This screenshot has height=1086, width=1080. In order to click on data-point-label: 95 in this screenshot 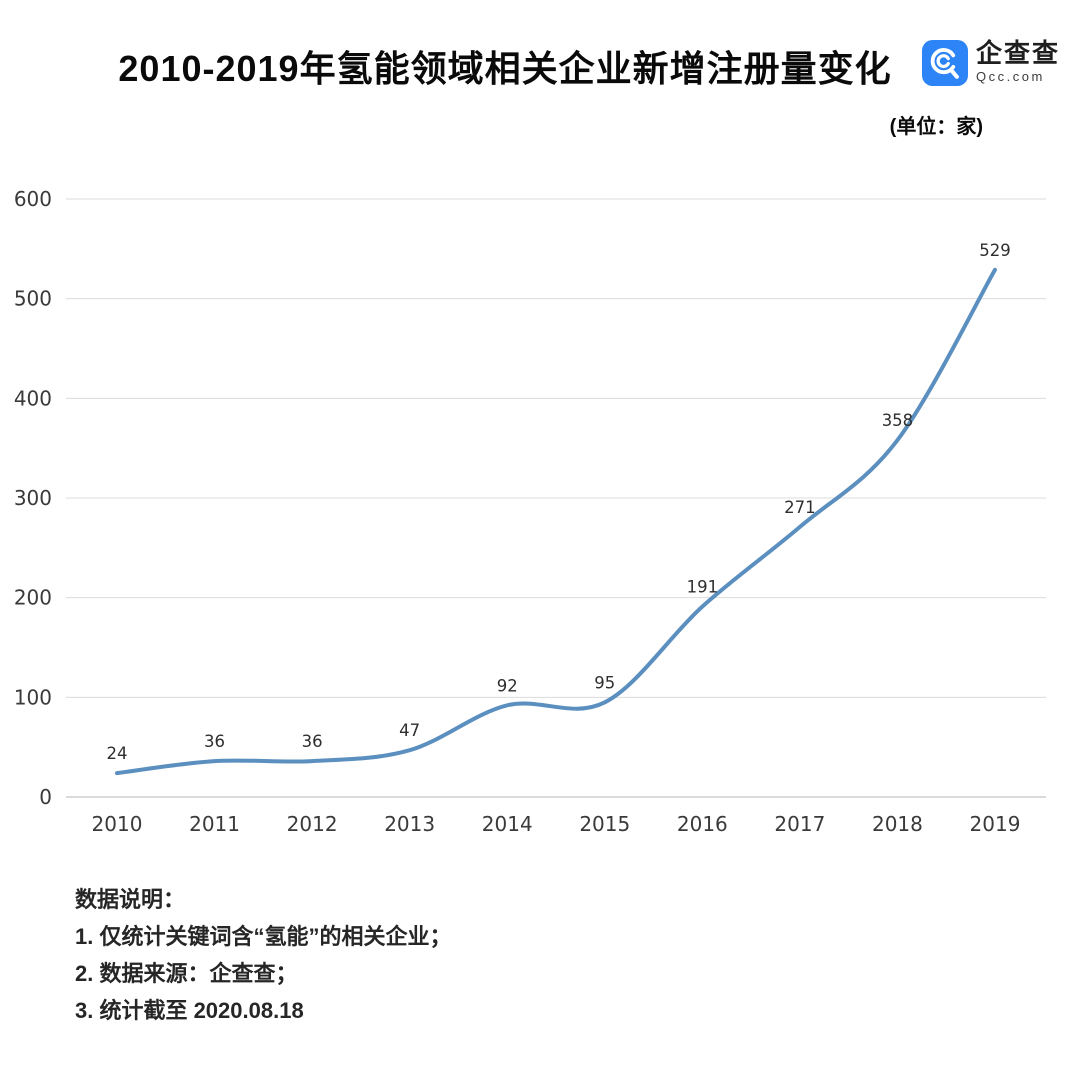, I will do `click(604, 682)`.